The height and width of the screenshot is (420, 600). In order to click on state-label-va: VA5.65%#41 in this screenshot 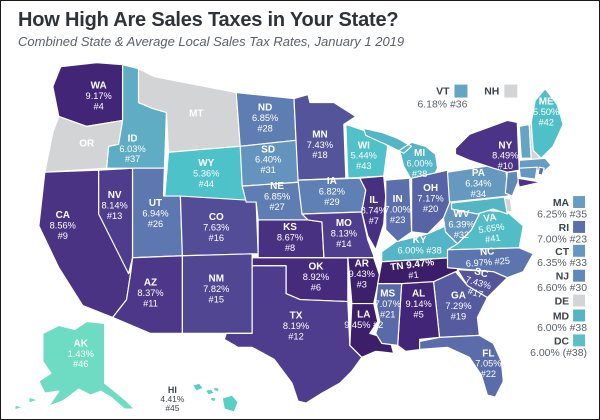, I will do `click(491, 228)`.